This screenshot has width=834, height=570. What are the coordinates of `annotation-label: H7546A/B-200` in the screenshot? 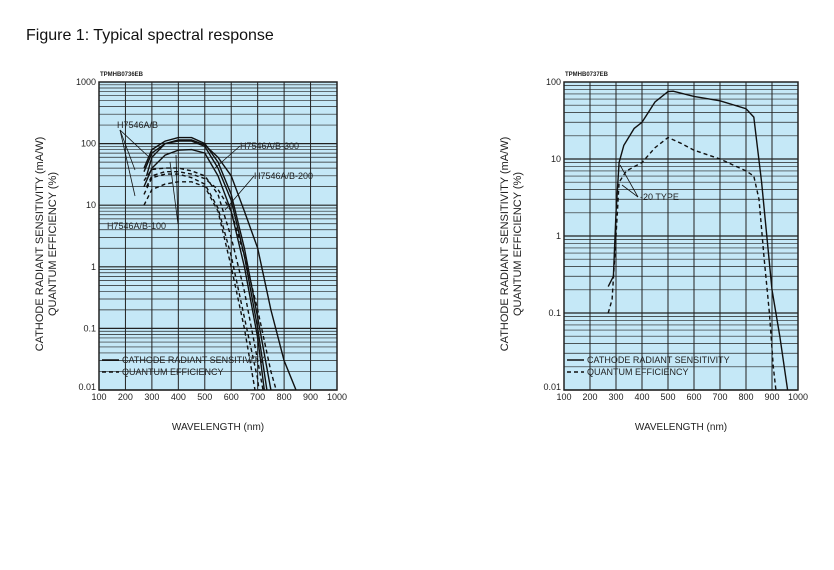 It's located at (283, 176).